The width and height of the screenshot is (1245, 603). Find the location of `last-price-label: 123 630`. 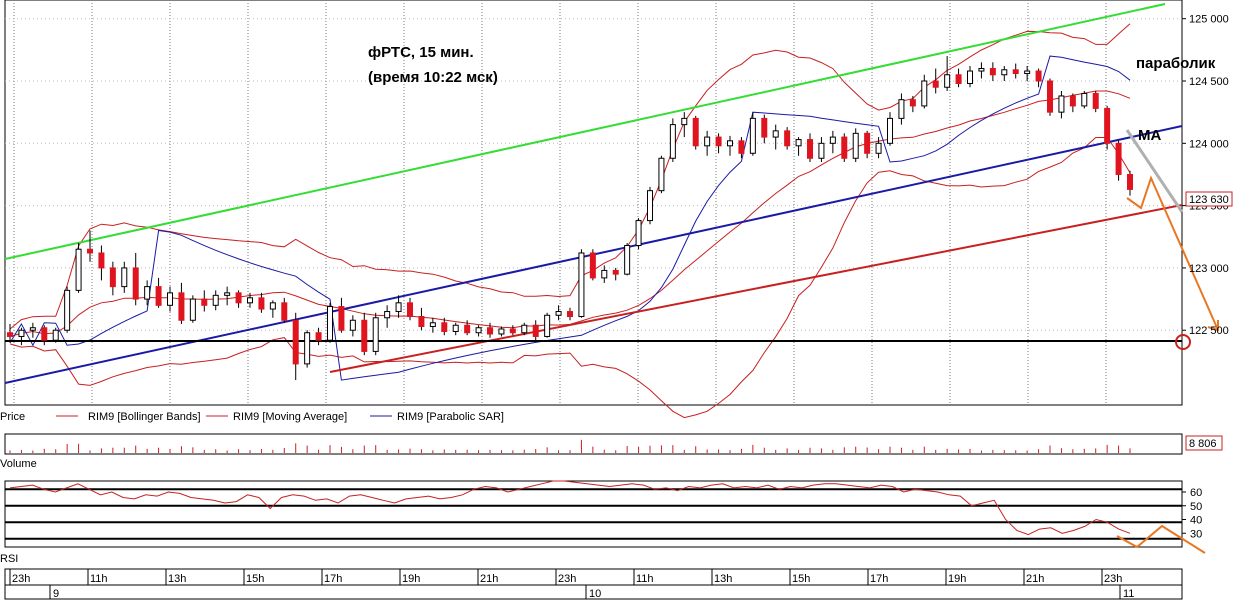

last-price-label: 123 630 is located at coordinates (1209, 200).